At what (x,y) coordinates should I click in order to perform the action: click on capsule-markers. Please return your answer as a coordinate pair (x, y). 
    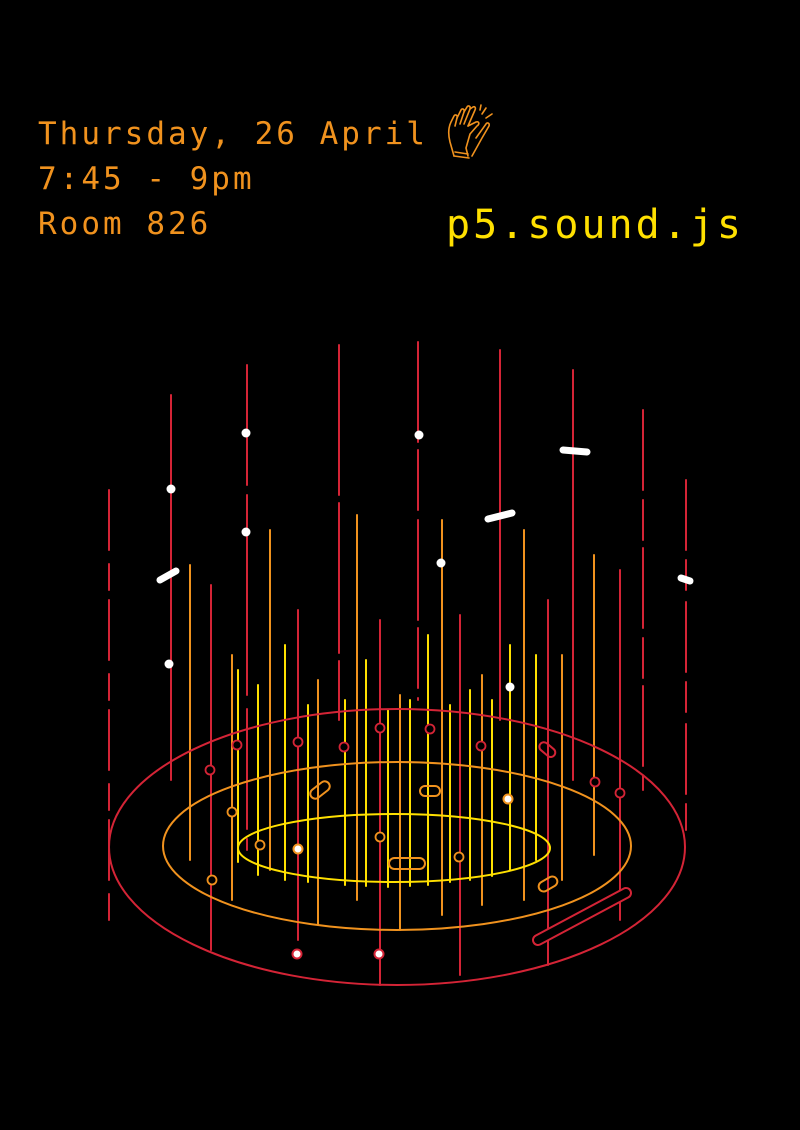
    Looking at the image, I should click on (470, 843).